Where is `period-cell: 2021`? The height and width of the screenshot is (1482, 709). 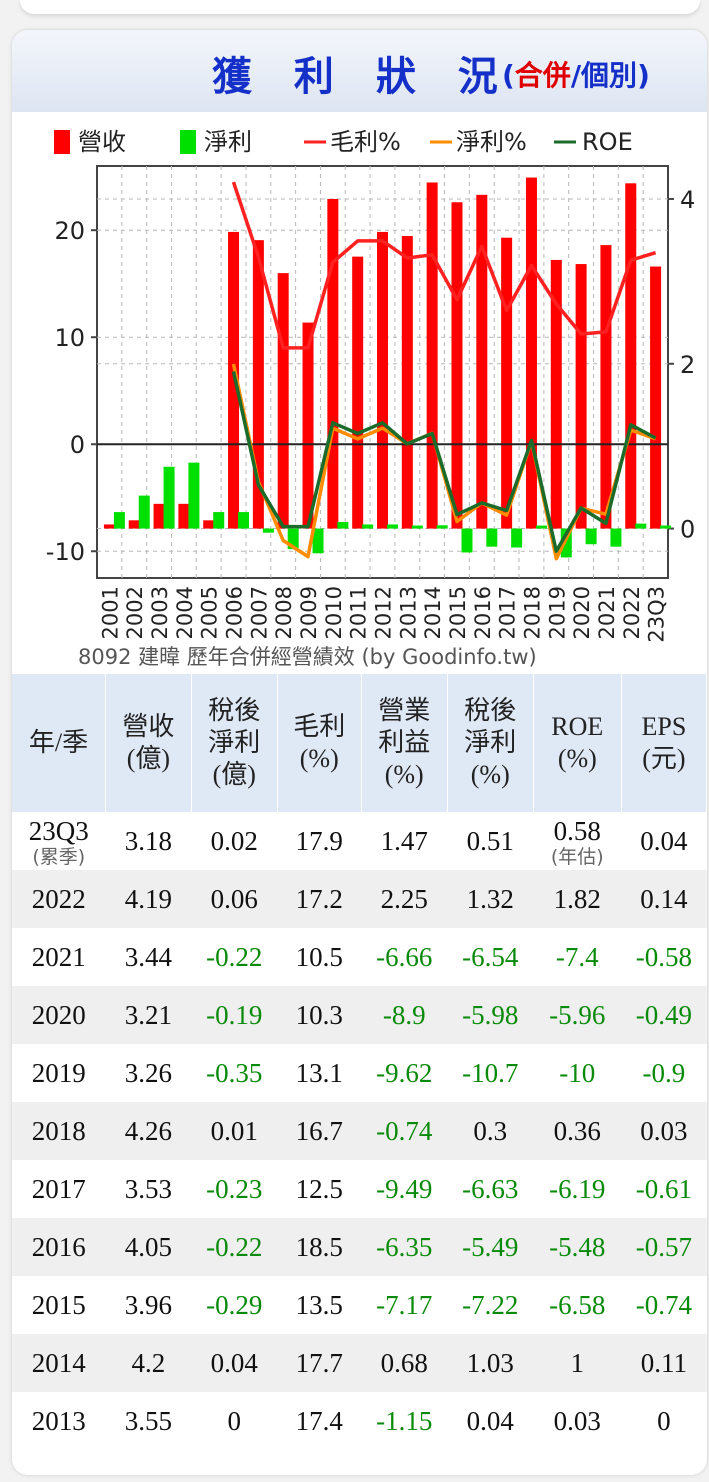
period-cell: 2021 is located at coordinates (59, 957).